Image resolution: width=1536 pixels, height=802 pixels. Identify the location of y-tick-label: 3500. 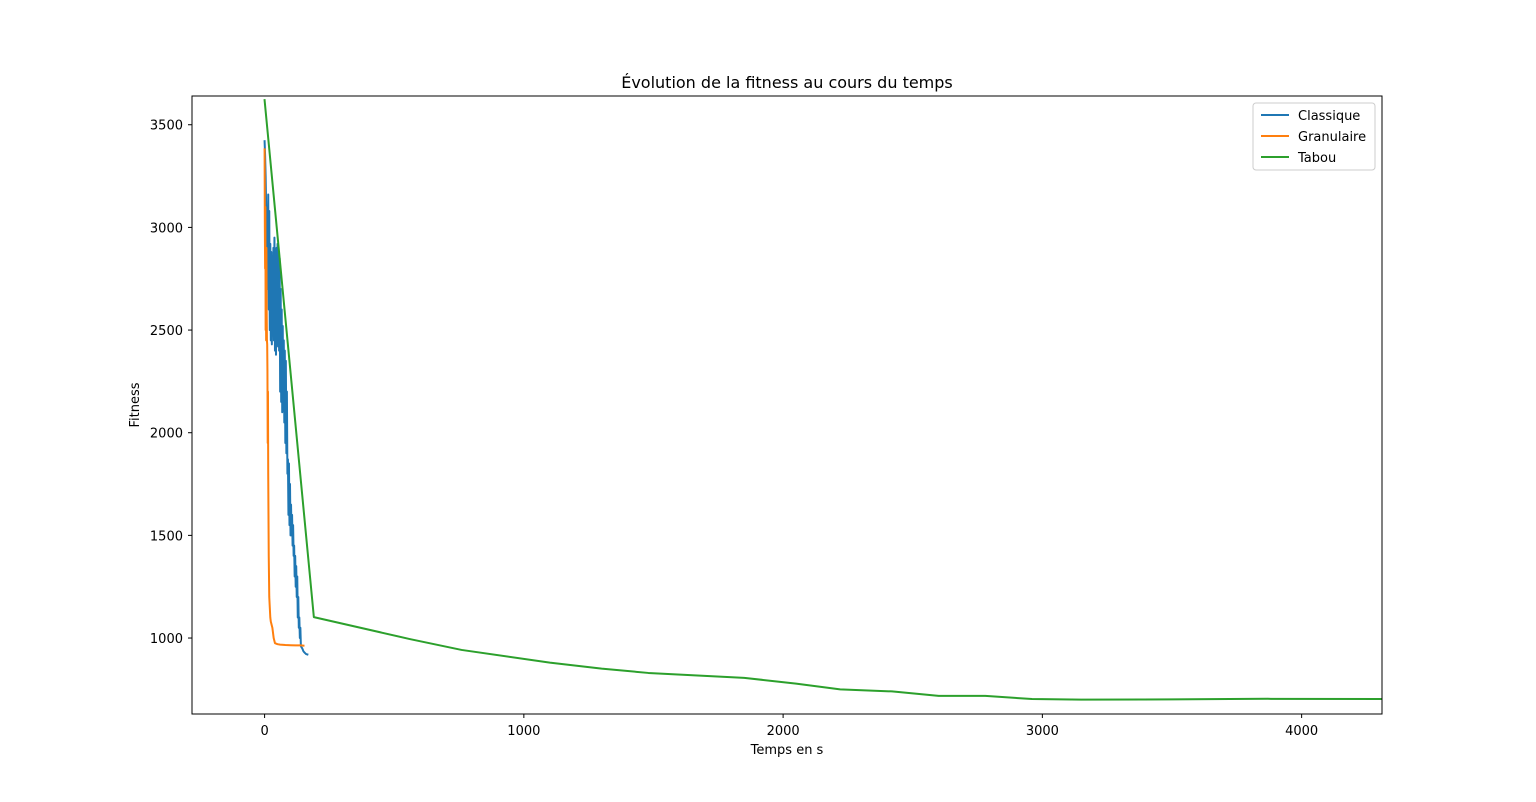
(166, 126).